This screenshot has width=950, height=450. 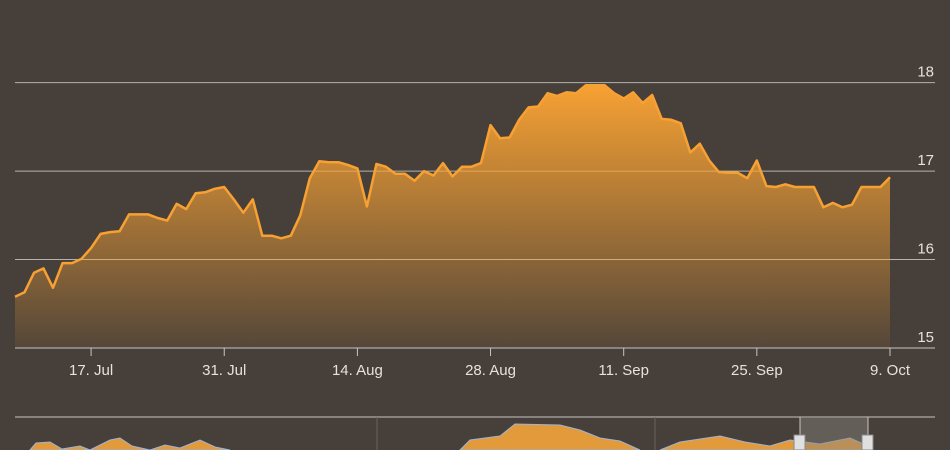 What do you see at coordinates (757, 370) in the screenshot?
I see `x-tick-label: 25. Sep` at bounding box center [757, 370].